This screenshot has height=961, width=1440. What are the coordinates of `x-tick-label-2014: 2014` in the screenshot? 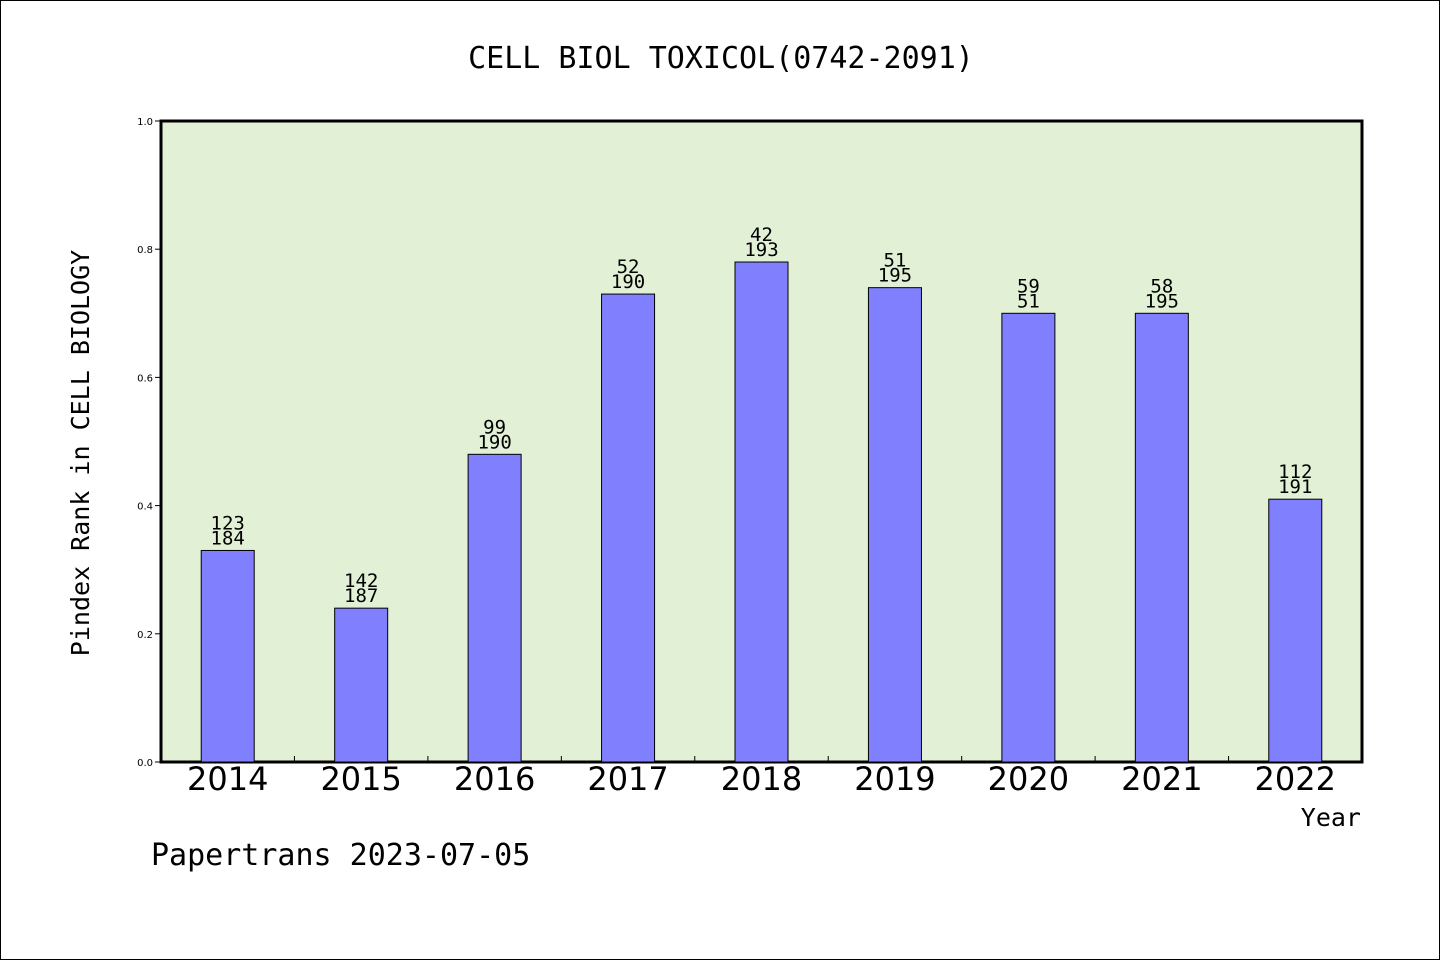 It's located at (227, 779).